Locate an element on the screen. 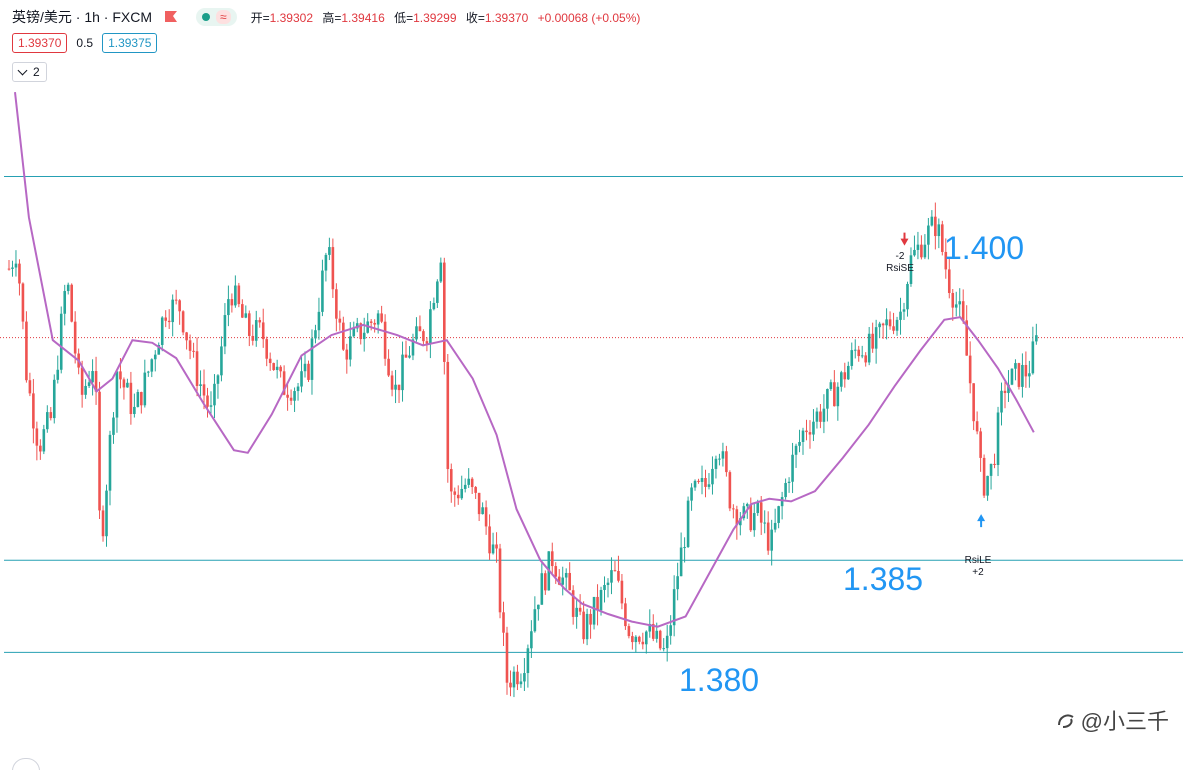 This screenshot has width=1183, height=770. symbol-title: 英镑/美元 · 1h · FXCM is located at coordinates (82, 17).